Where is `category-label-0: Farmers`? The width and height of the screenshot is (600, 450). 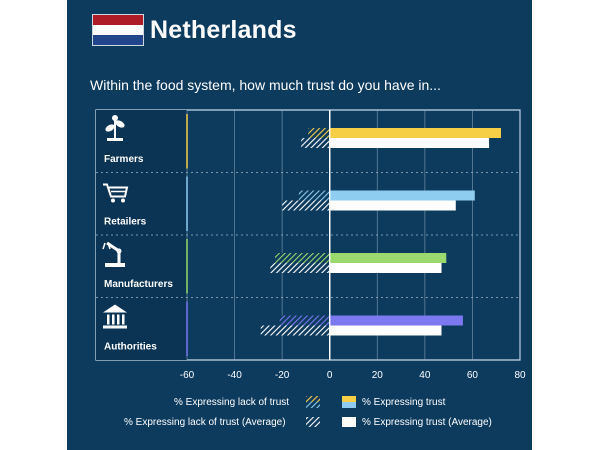 category-label-0: Farmers is located at coordinates (124, 159).